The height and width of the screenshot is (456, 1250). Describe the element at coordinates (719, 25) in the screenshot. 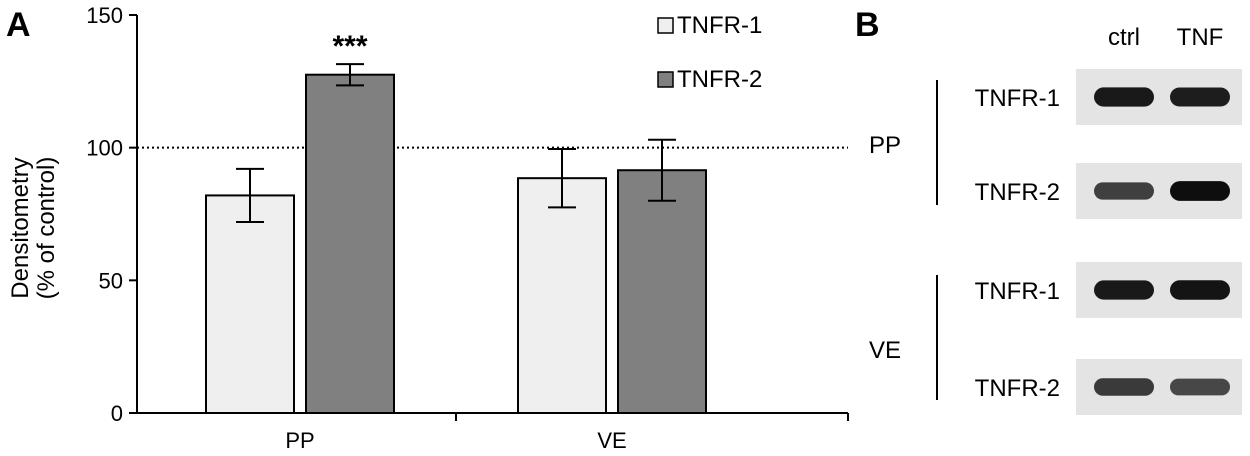

I see `legend-label-tnfr-1: TNFR-1` at that location.